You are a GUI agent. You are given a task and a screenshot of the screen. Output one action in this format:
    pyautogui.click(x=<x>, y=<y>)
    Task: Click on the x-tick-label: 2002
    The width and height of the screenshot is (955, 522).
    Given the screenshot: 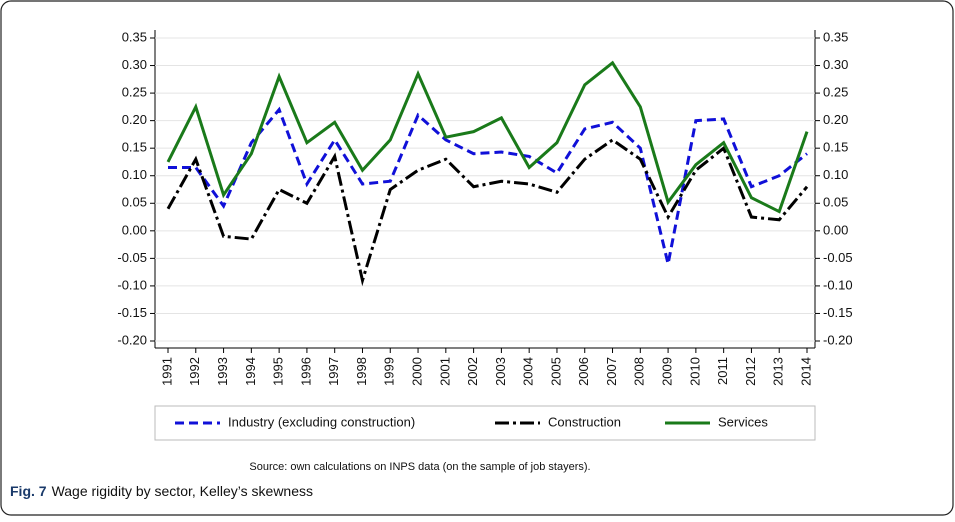 What is the action you would take?
    pyautogui.click(x=472, y=371)
    